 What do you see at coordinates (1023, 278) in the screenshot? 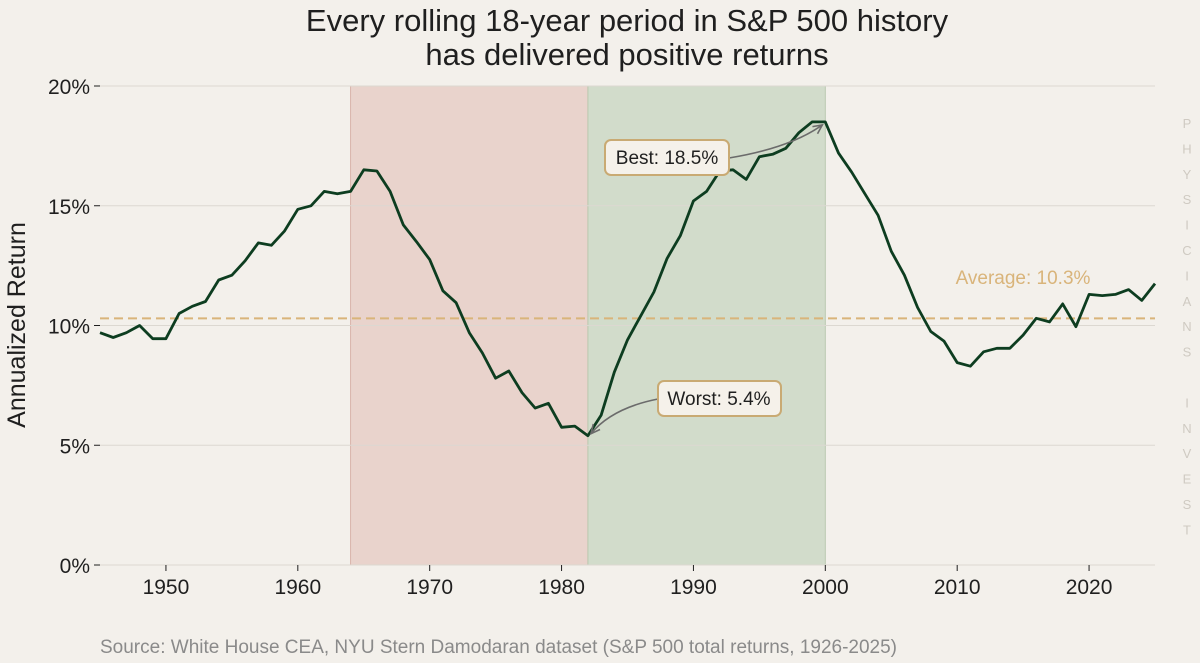
I see `average-label: Average: 10.3%` at bounding box center [1023, 278].